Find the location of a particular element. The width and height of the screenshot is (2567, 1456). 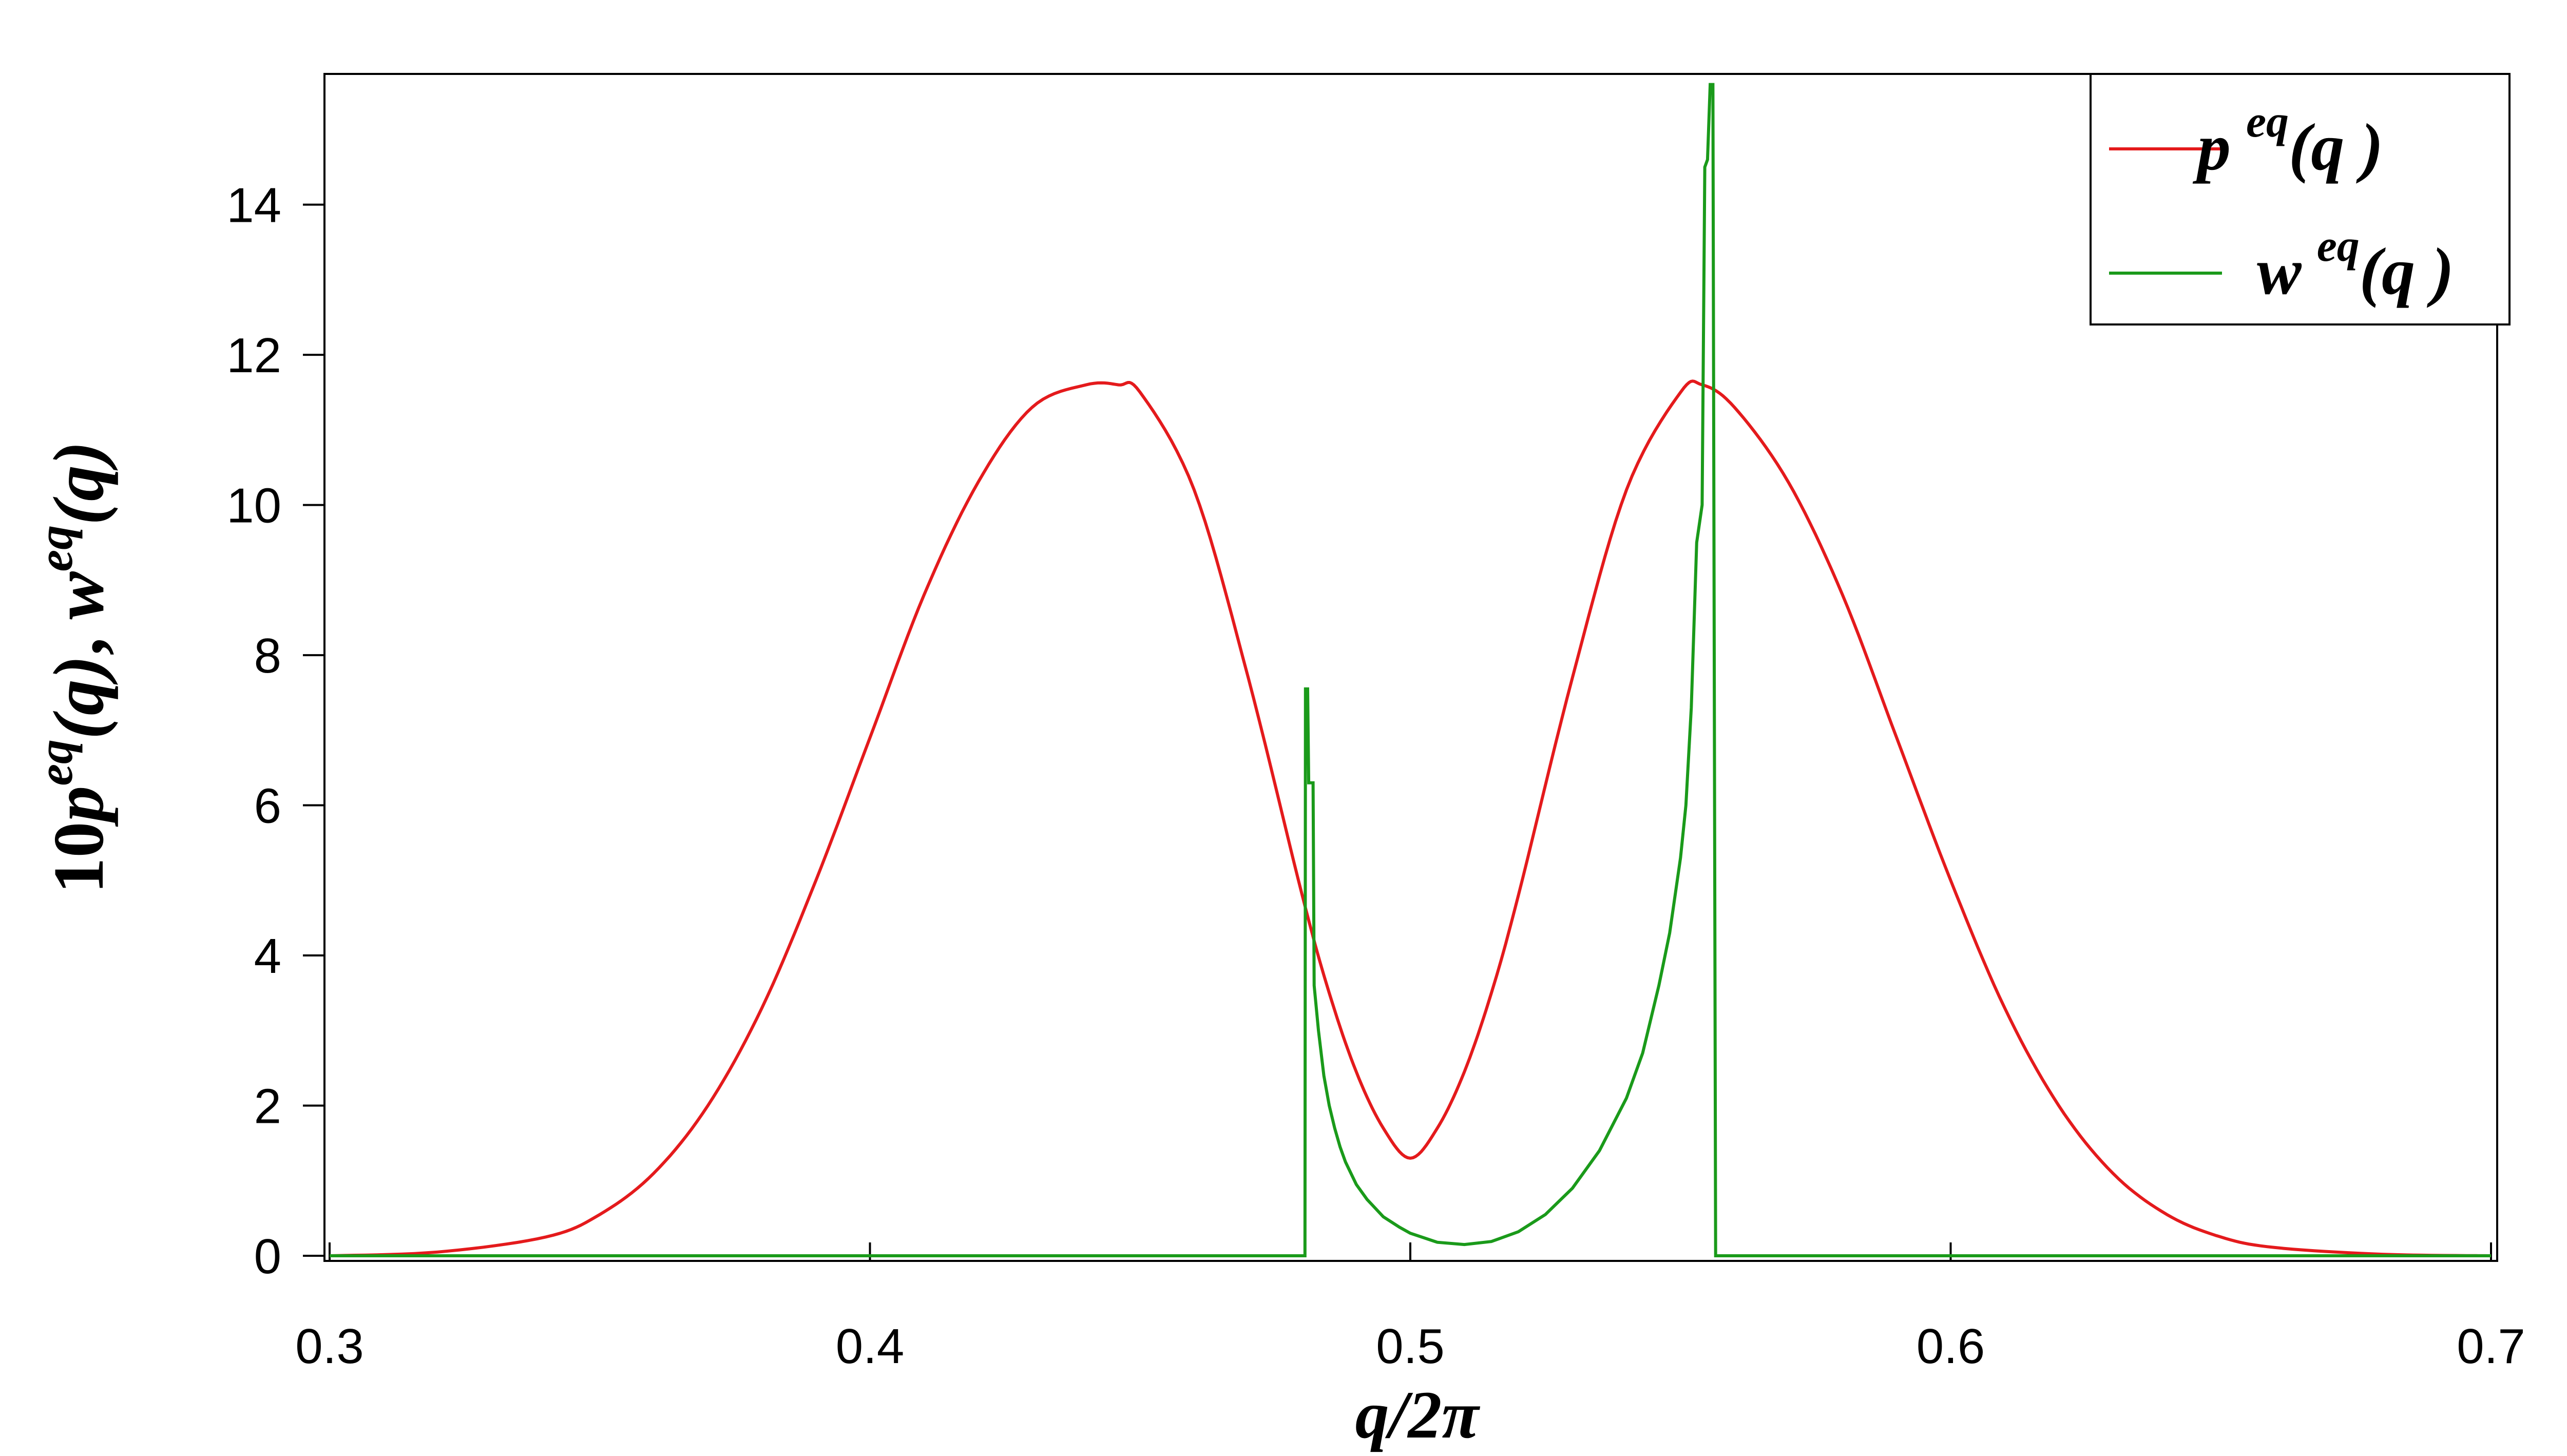

y-axis-title: 10peq(q), weq(q) is located at coordinates (73, 667).